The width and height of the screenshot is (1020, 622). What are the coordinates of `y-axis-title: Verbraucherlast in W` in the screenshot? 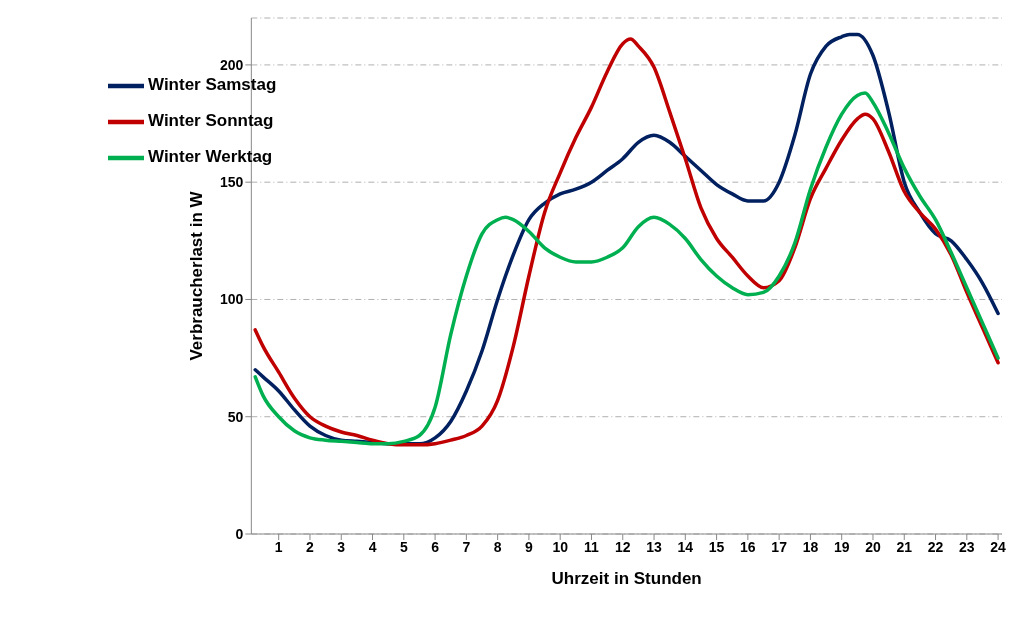 It's located at (197, 275).